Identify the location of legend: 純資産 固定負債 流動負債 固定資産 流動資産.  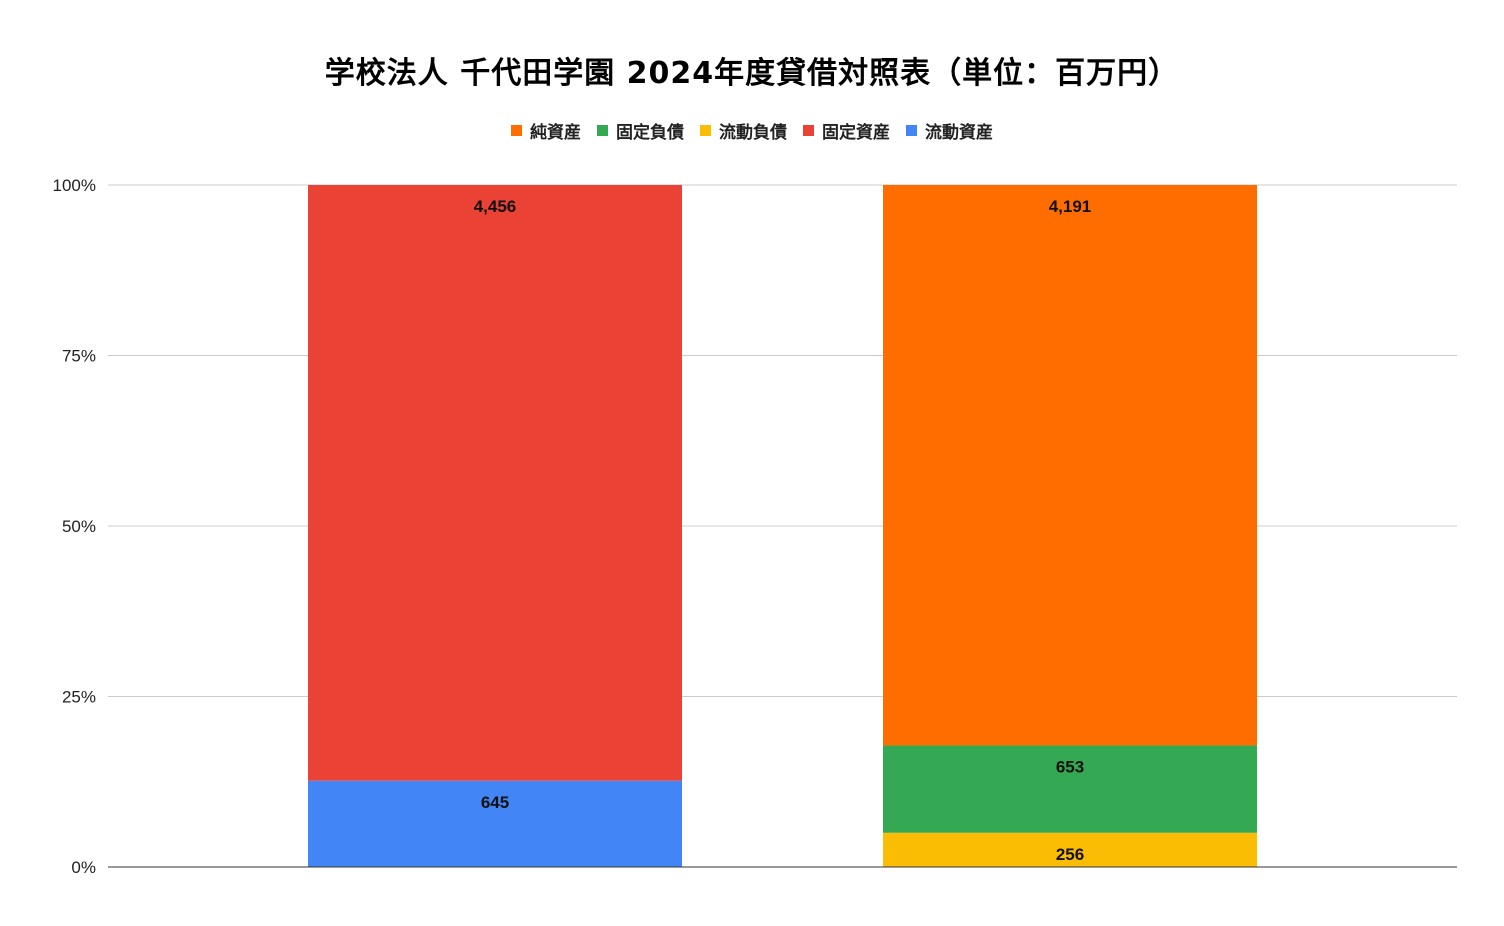
(752, 130).